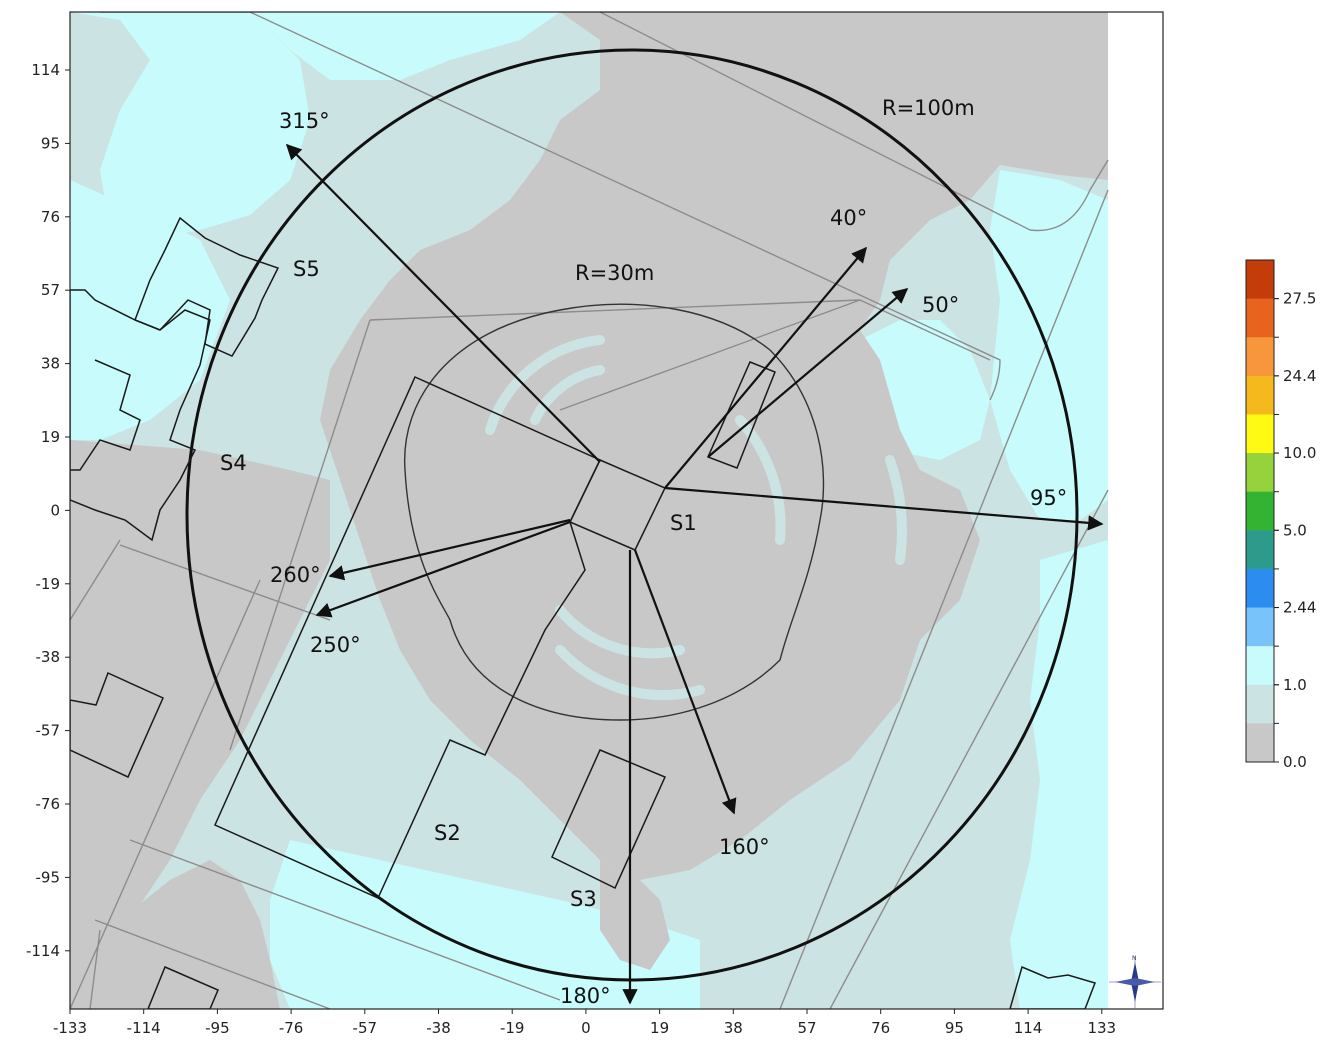 The width and height of the screenshot is (1333, 1043). I want to click on x-tick-label: -95, so click(217, 1028).